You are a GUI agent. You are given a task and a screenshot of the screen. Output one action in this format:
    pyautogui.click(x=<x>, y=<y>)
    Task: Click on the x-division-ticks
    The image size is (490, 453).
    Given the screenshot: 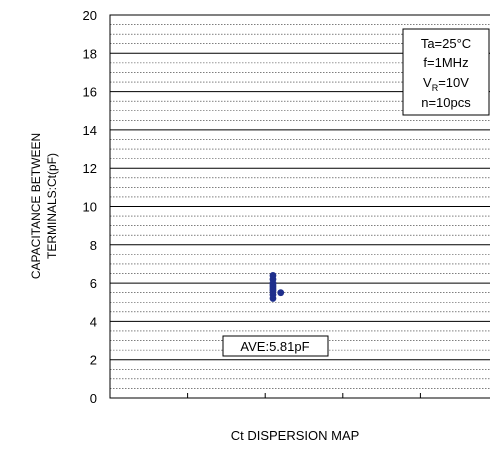 What is the action you would take?
    pyautogui.click(x=304, y=395)
    